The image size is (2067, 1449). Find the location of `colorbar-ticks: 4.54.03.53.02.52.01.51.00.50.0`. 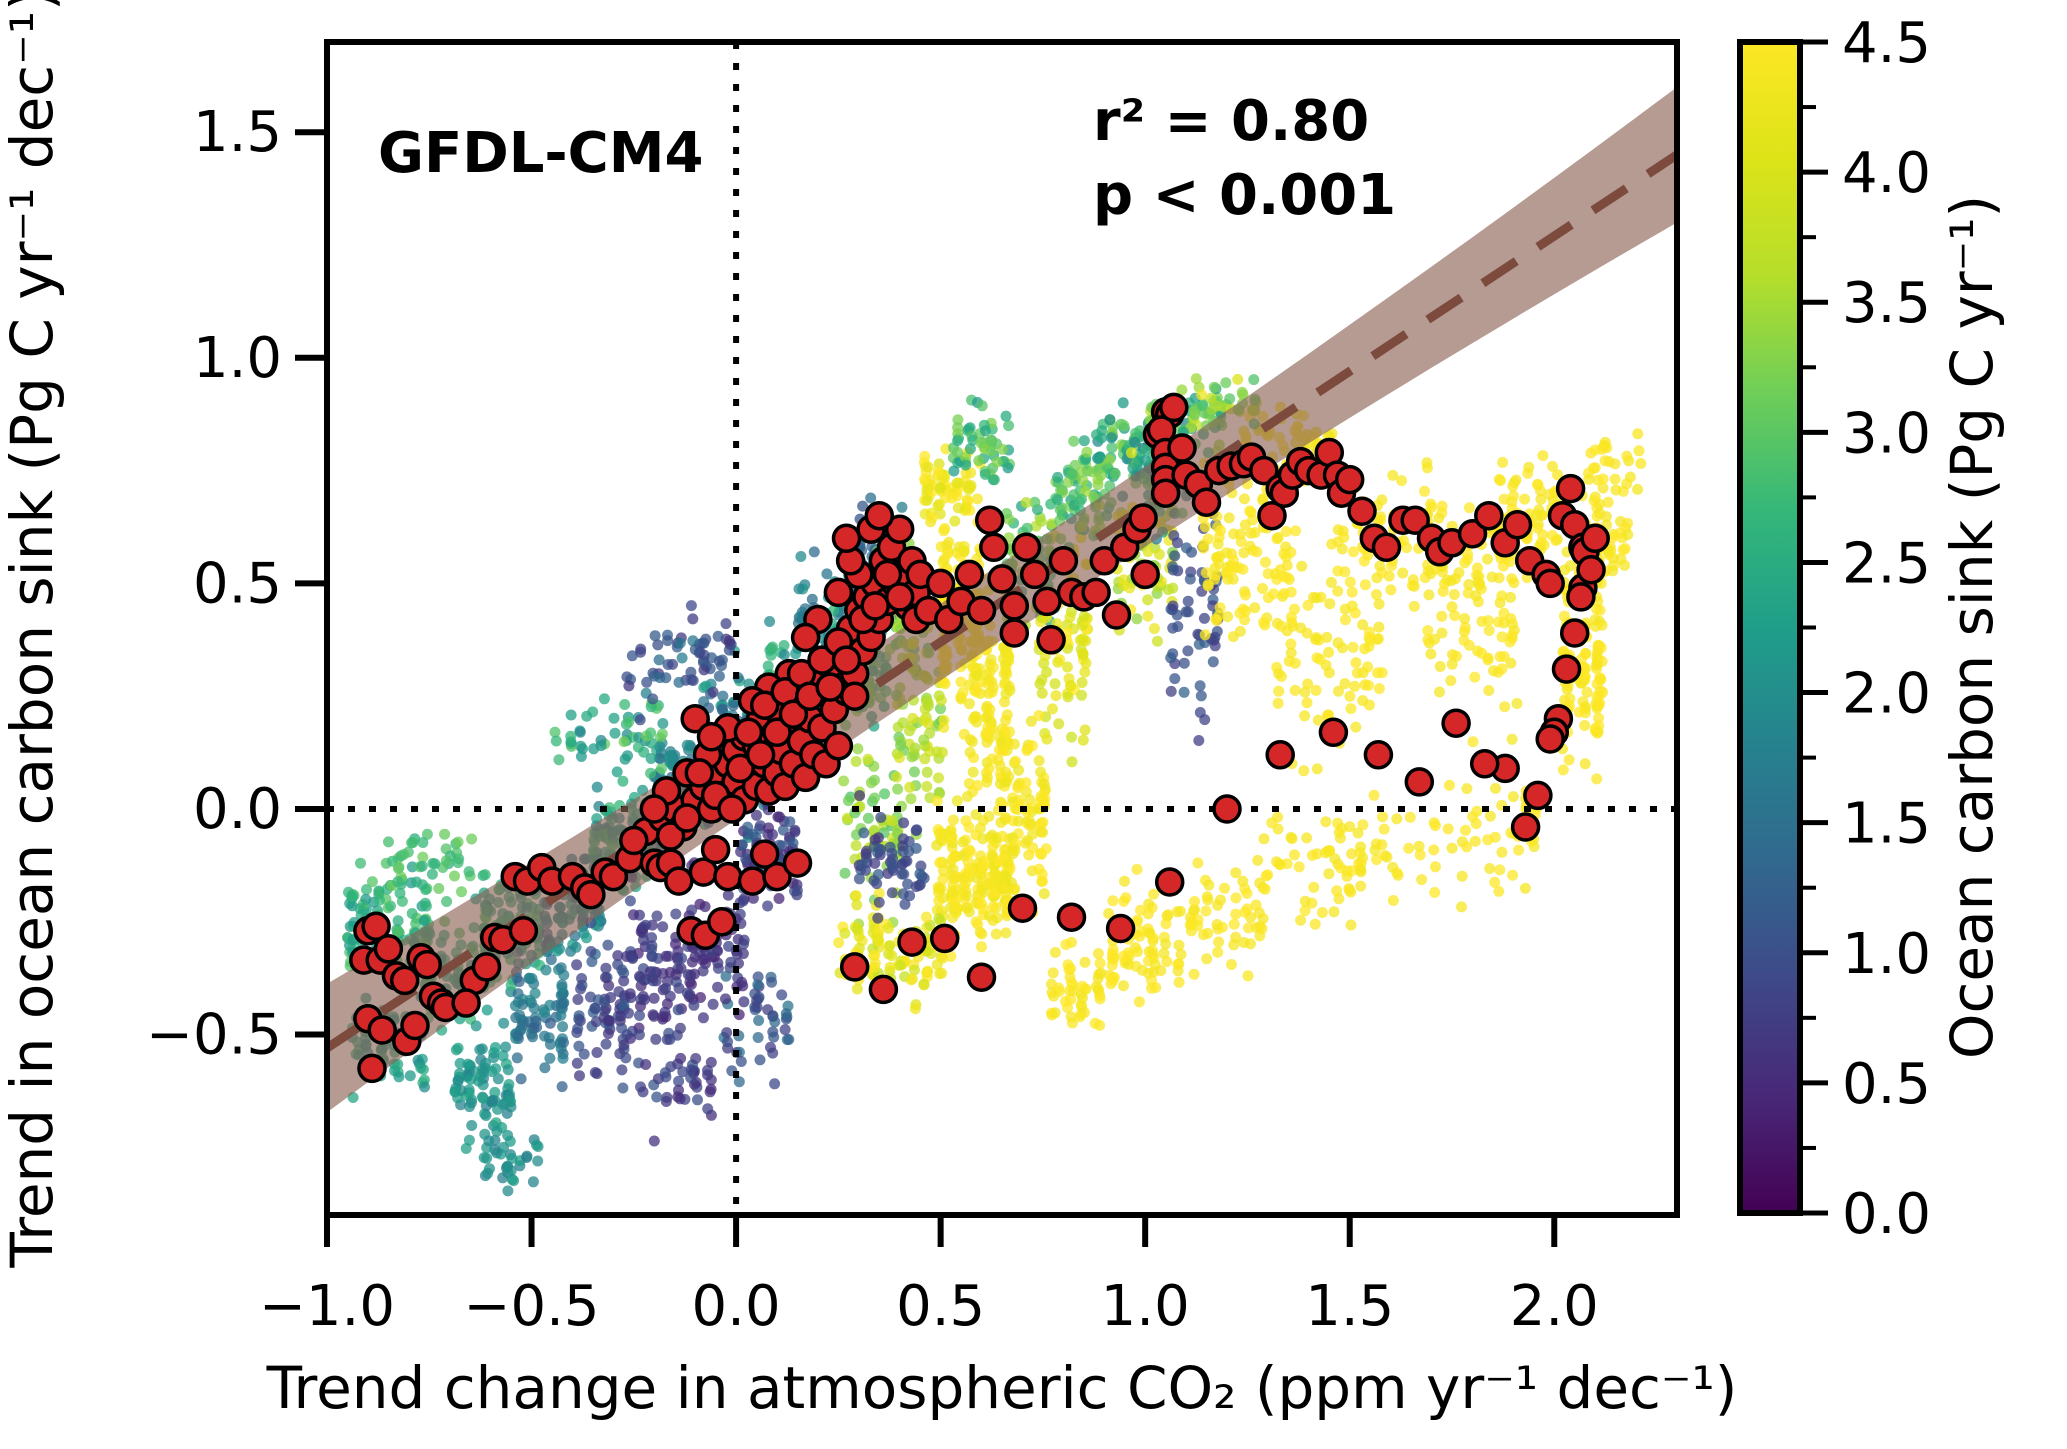

colorbar-ticks: 4.54.03.53.02.52.01.51.00.50.0 is located at coordinates (1865, 629).